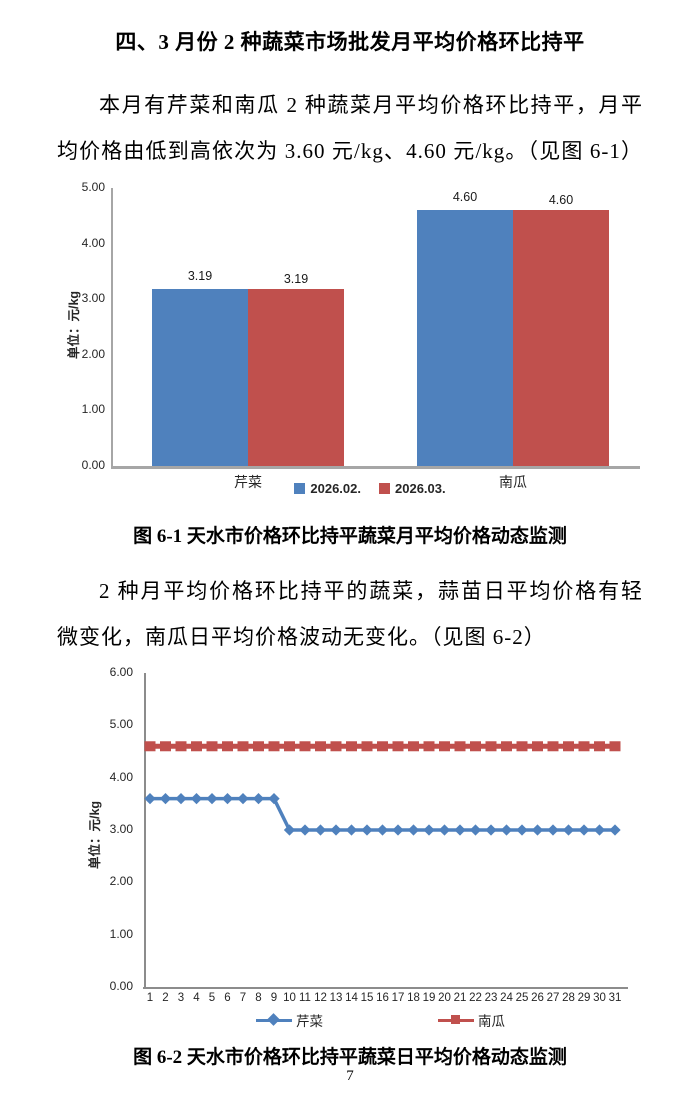  What do you see at coordinates (568, 998) in the screenshot?
I see `x-tick-label: 28` at bounding box center [568, 998].